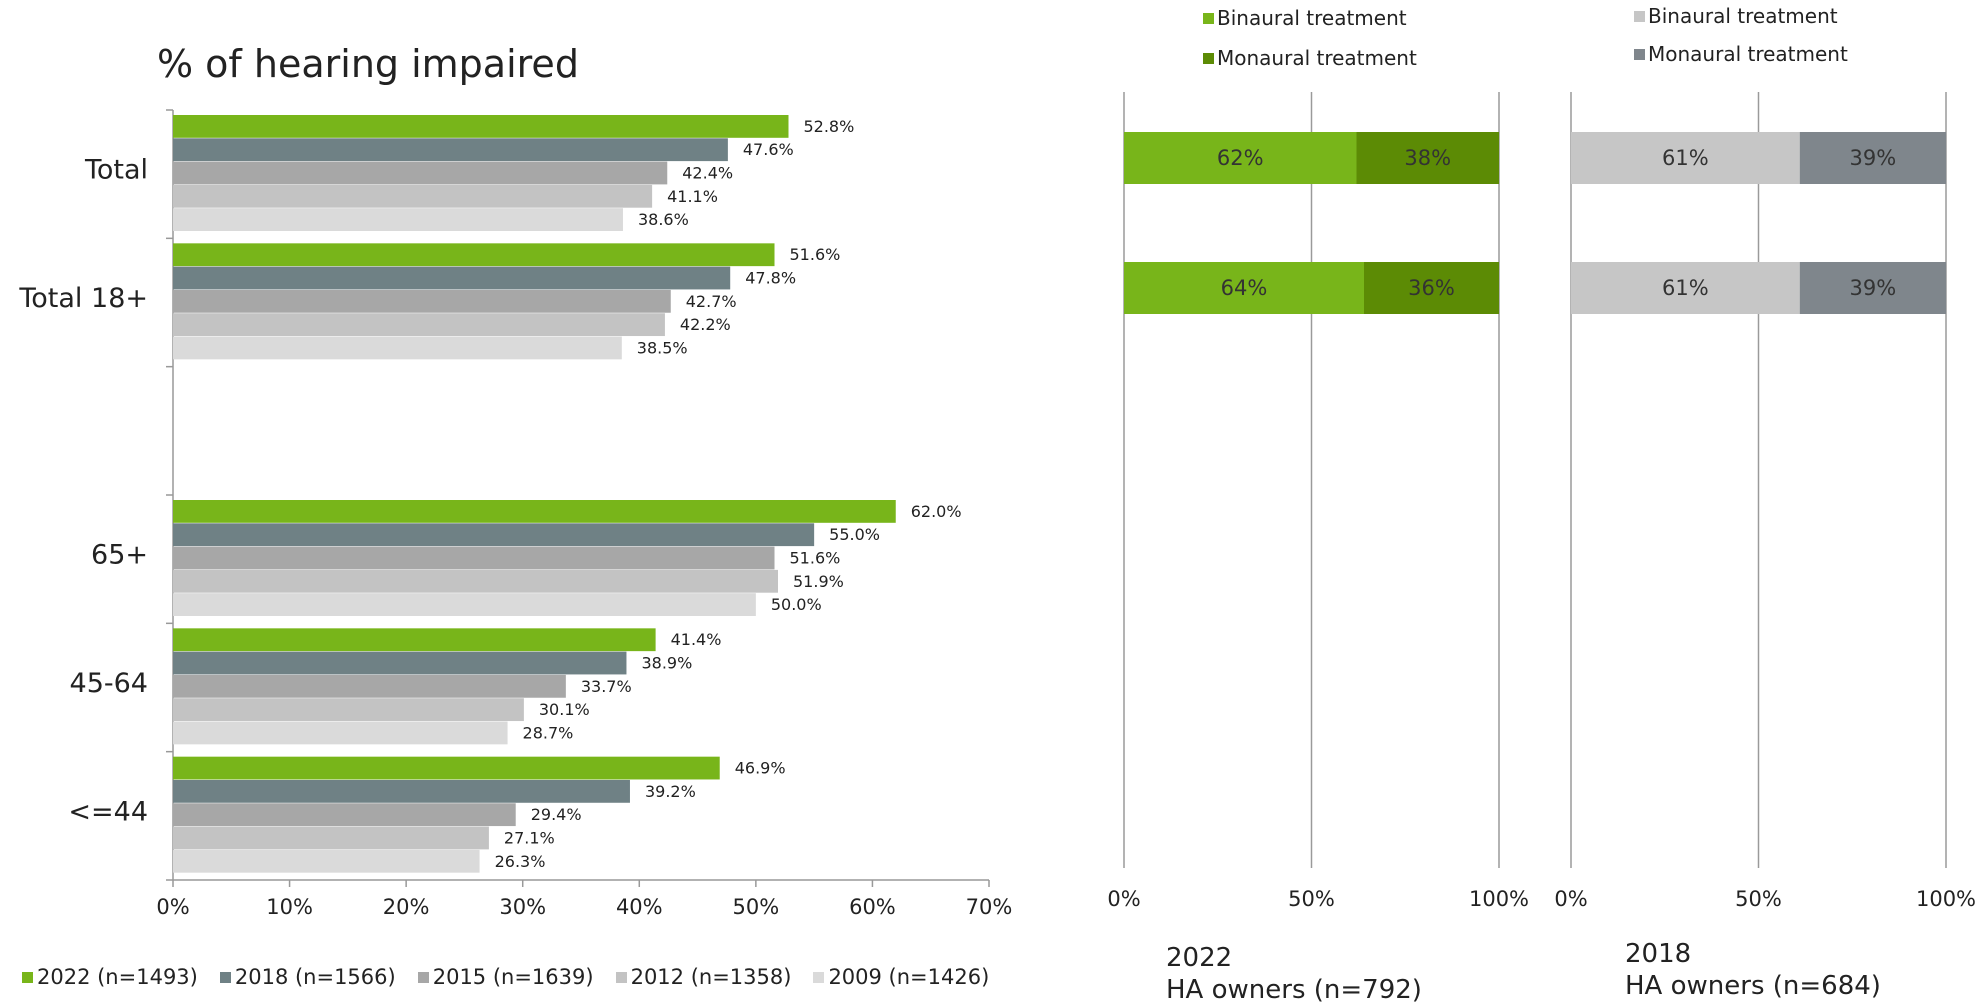 This screenshot has width=1983, height=1006. What do you see at coordinates (707, 173) in the screenshot?
I see `bar-value-label: 42.4%` at bounding box center [707, 173].